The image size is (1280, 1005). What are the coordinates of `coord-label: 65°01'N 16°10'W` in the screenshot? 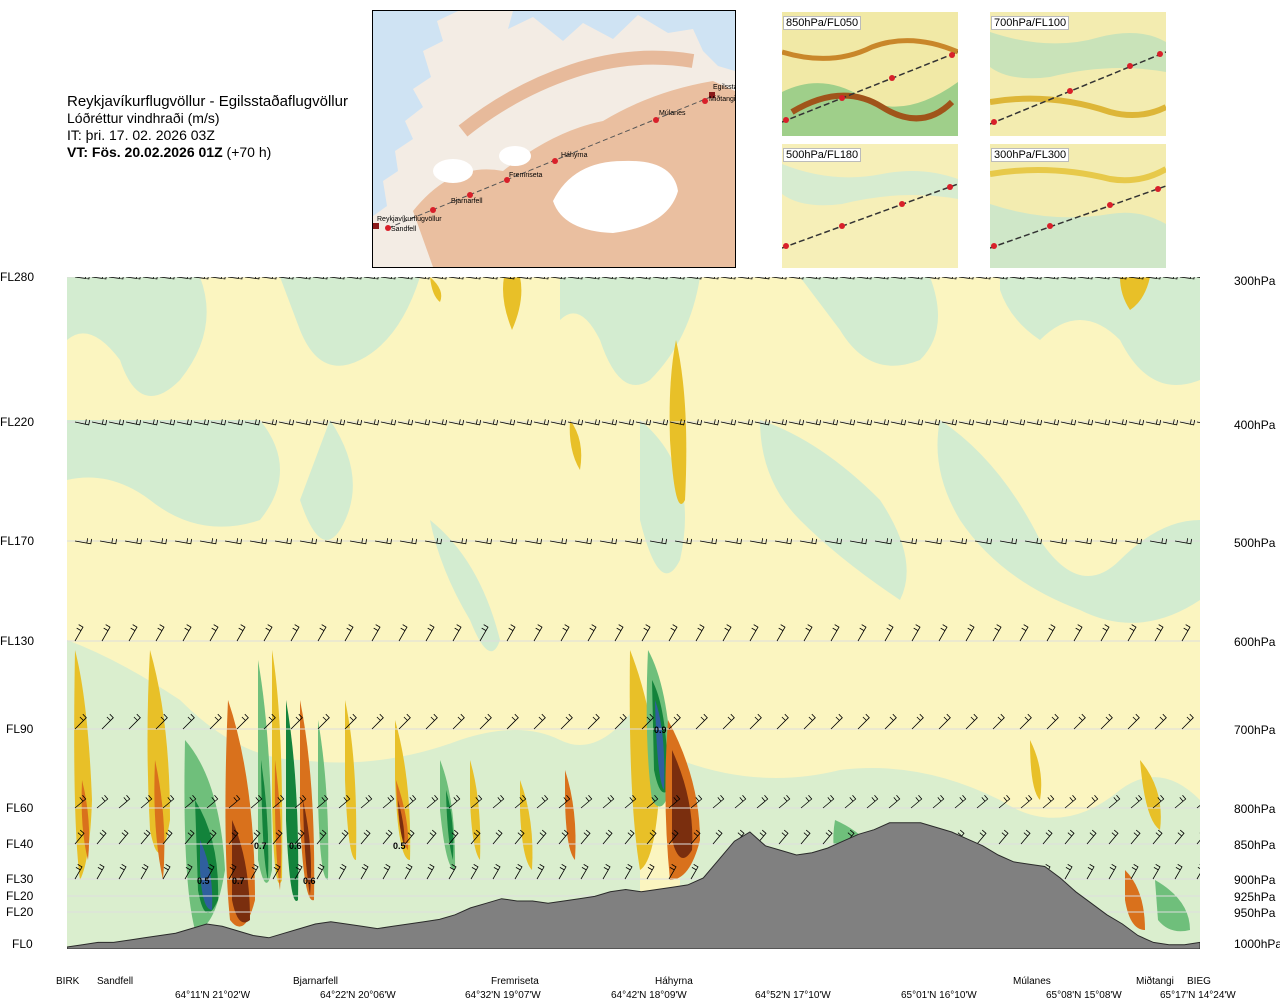 It's located at (939, 995).